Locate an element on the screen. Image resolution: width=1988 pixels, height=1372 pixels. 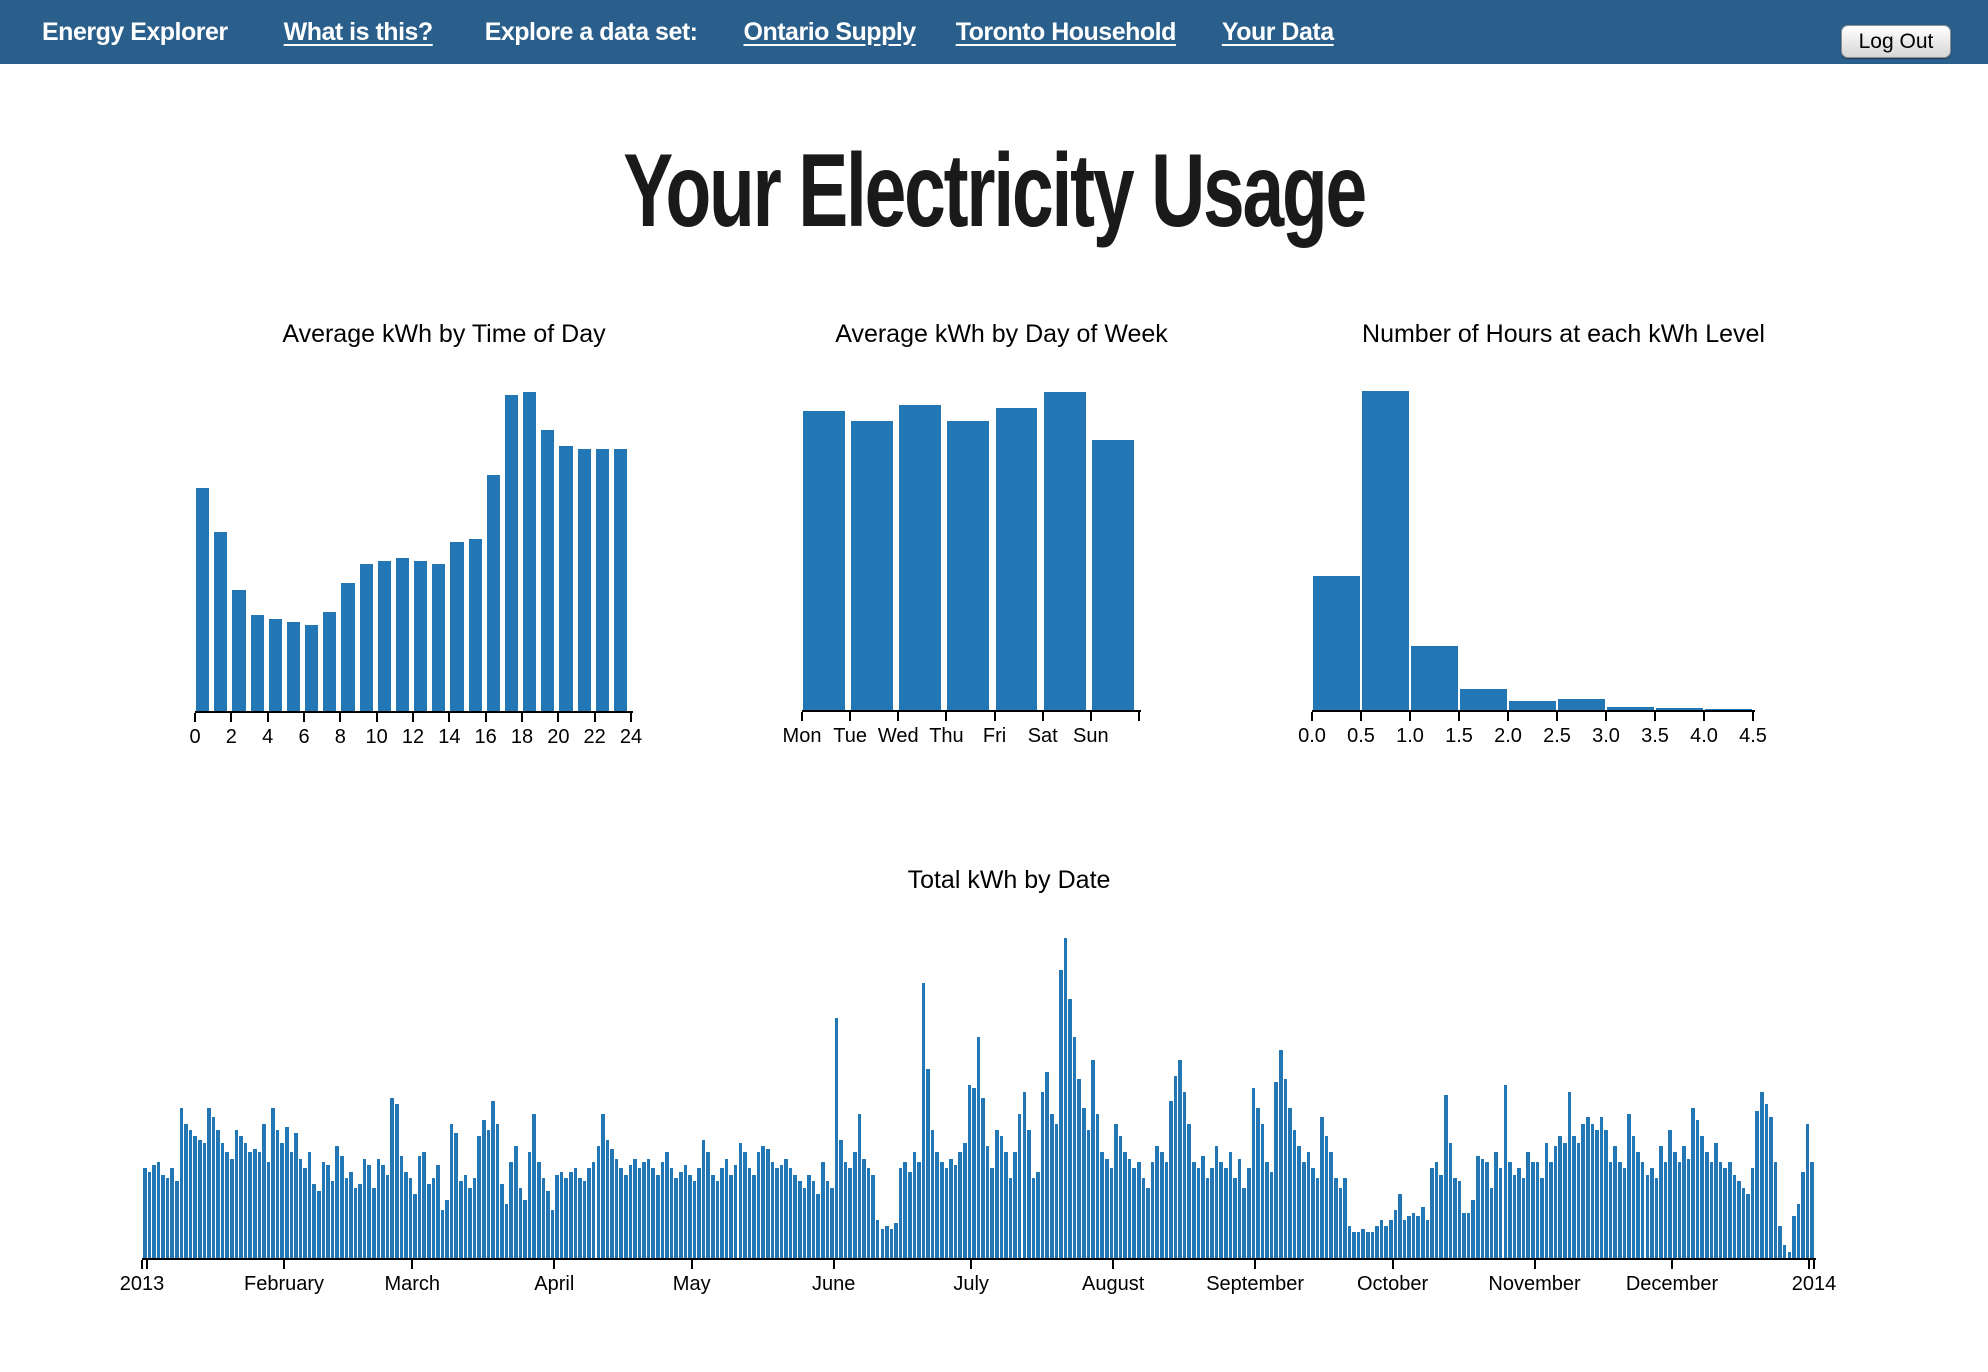
axis-tick-label: 4 is located at coordinates (268, 737).